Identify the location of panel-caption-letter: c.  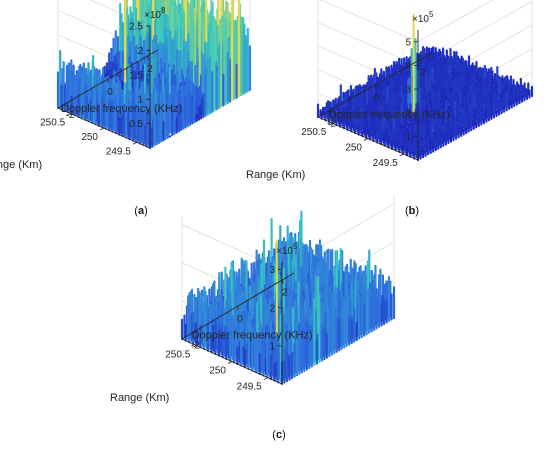
(279, 435).